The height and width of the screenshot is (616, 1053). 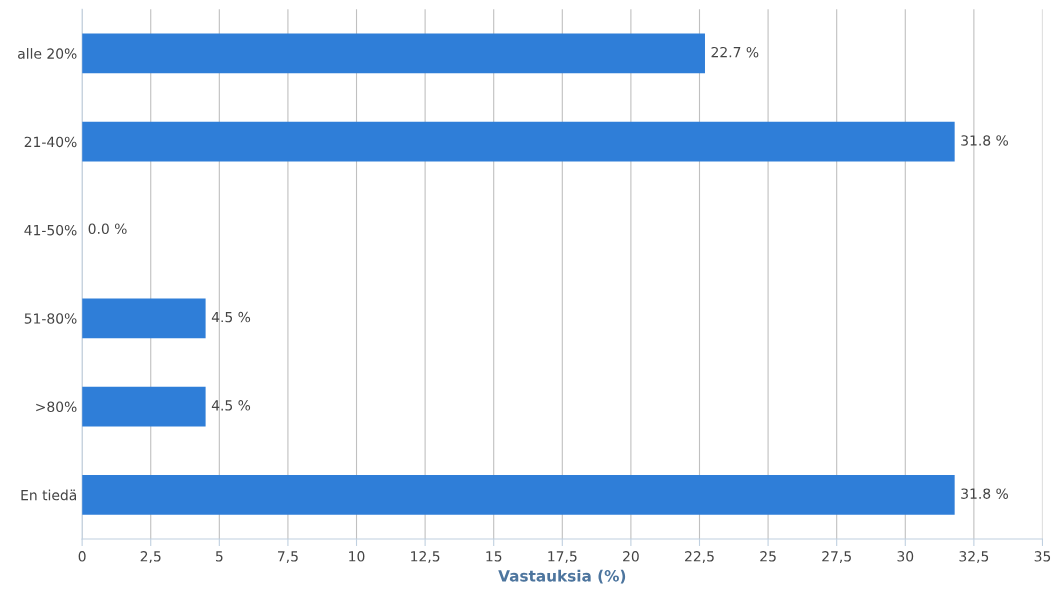 I want to click on data-label: 22.7 %, so click(x=735, y=52).